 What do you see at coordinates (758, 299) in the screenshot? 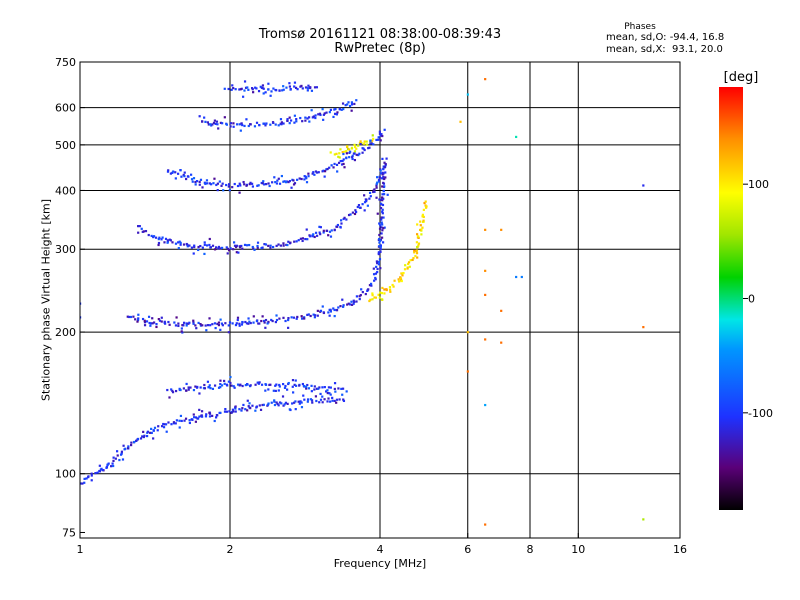
I see `colorbar-ticks: 100 0 -100` at bounding box center [758, 299].